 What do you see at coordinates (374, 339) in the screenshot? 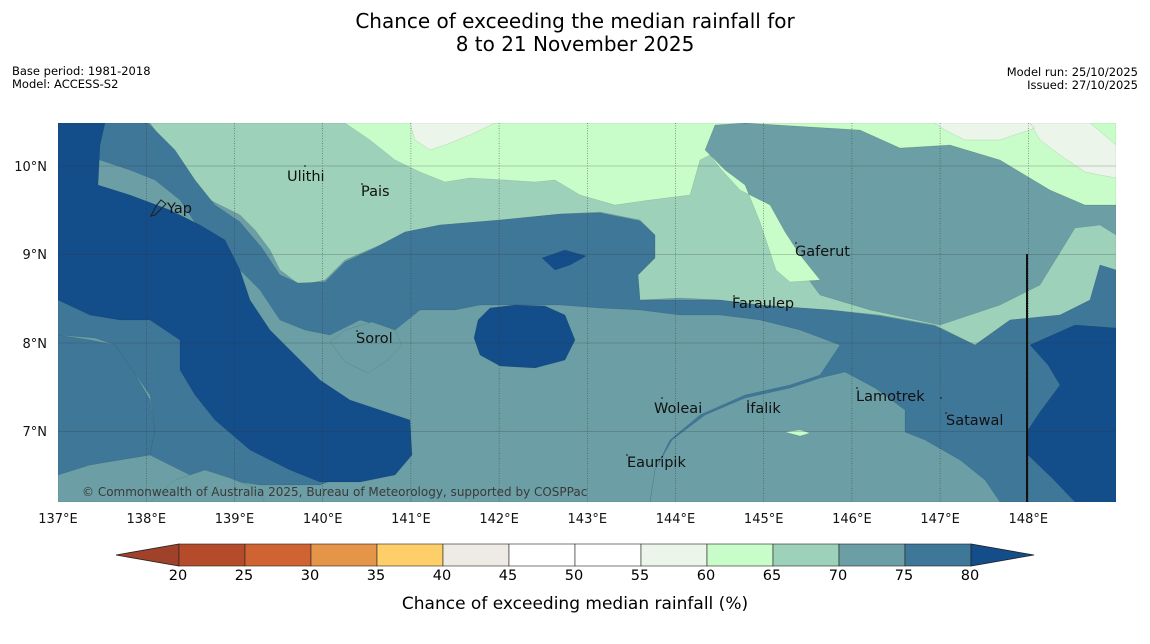
I see `place-sorol: Sorol` at bounding box center [374, 339].